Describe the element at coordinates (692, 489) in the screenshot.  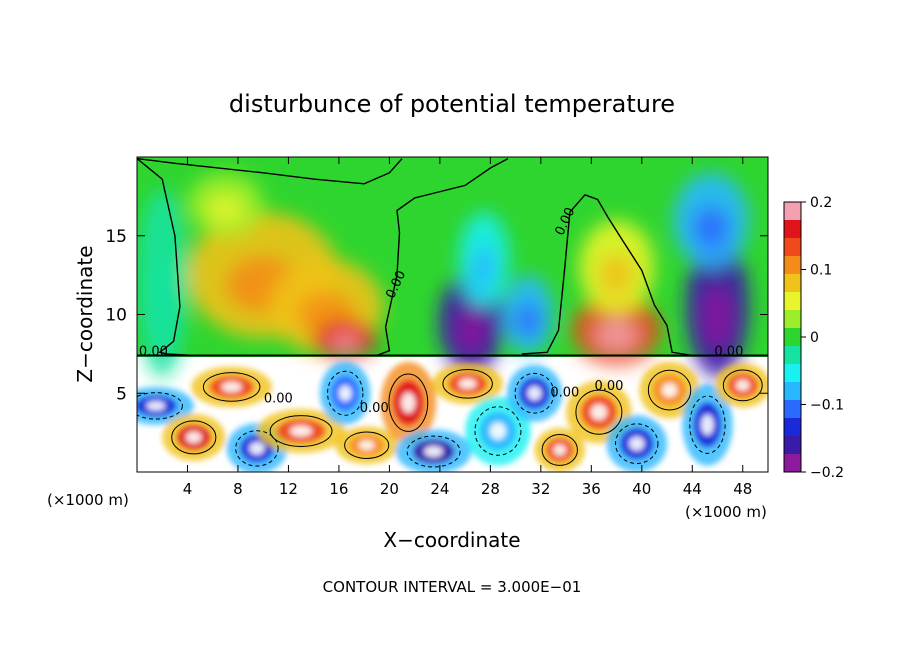
I see `x-tick-label: 44` at that location.